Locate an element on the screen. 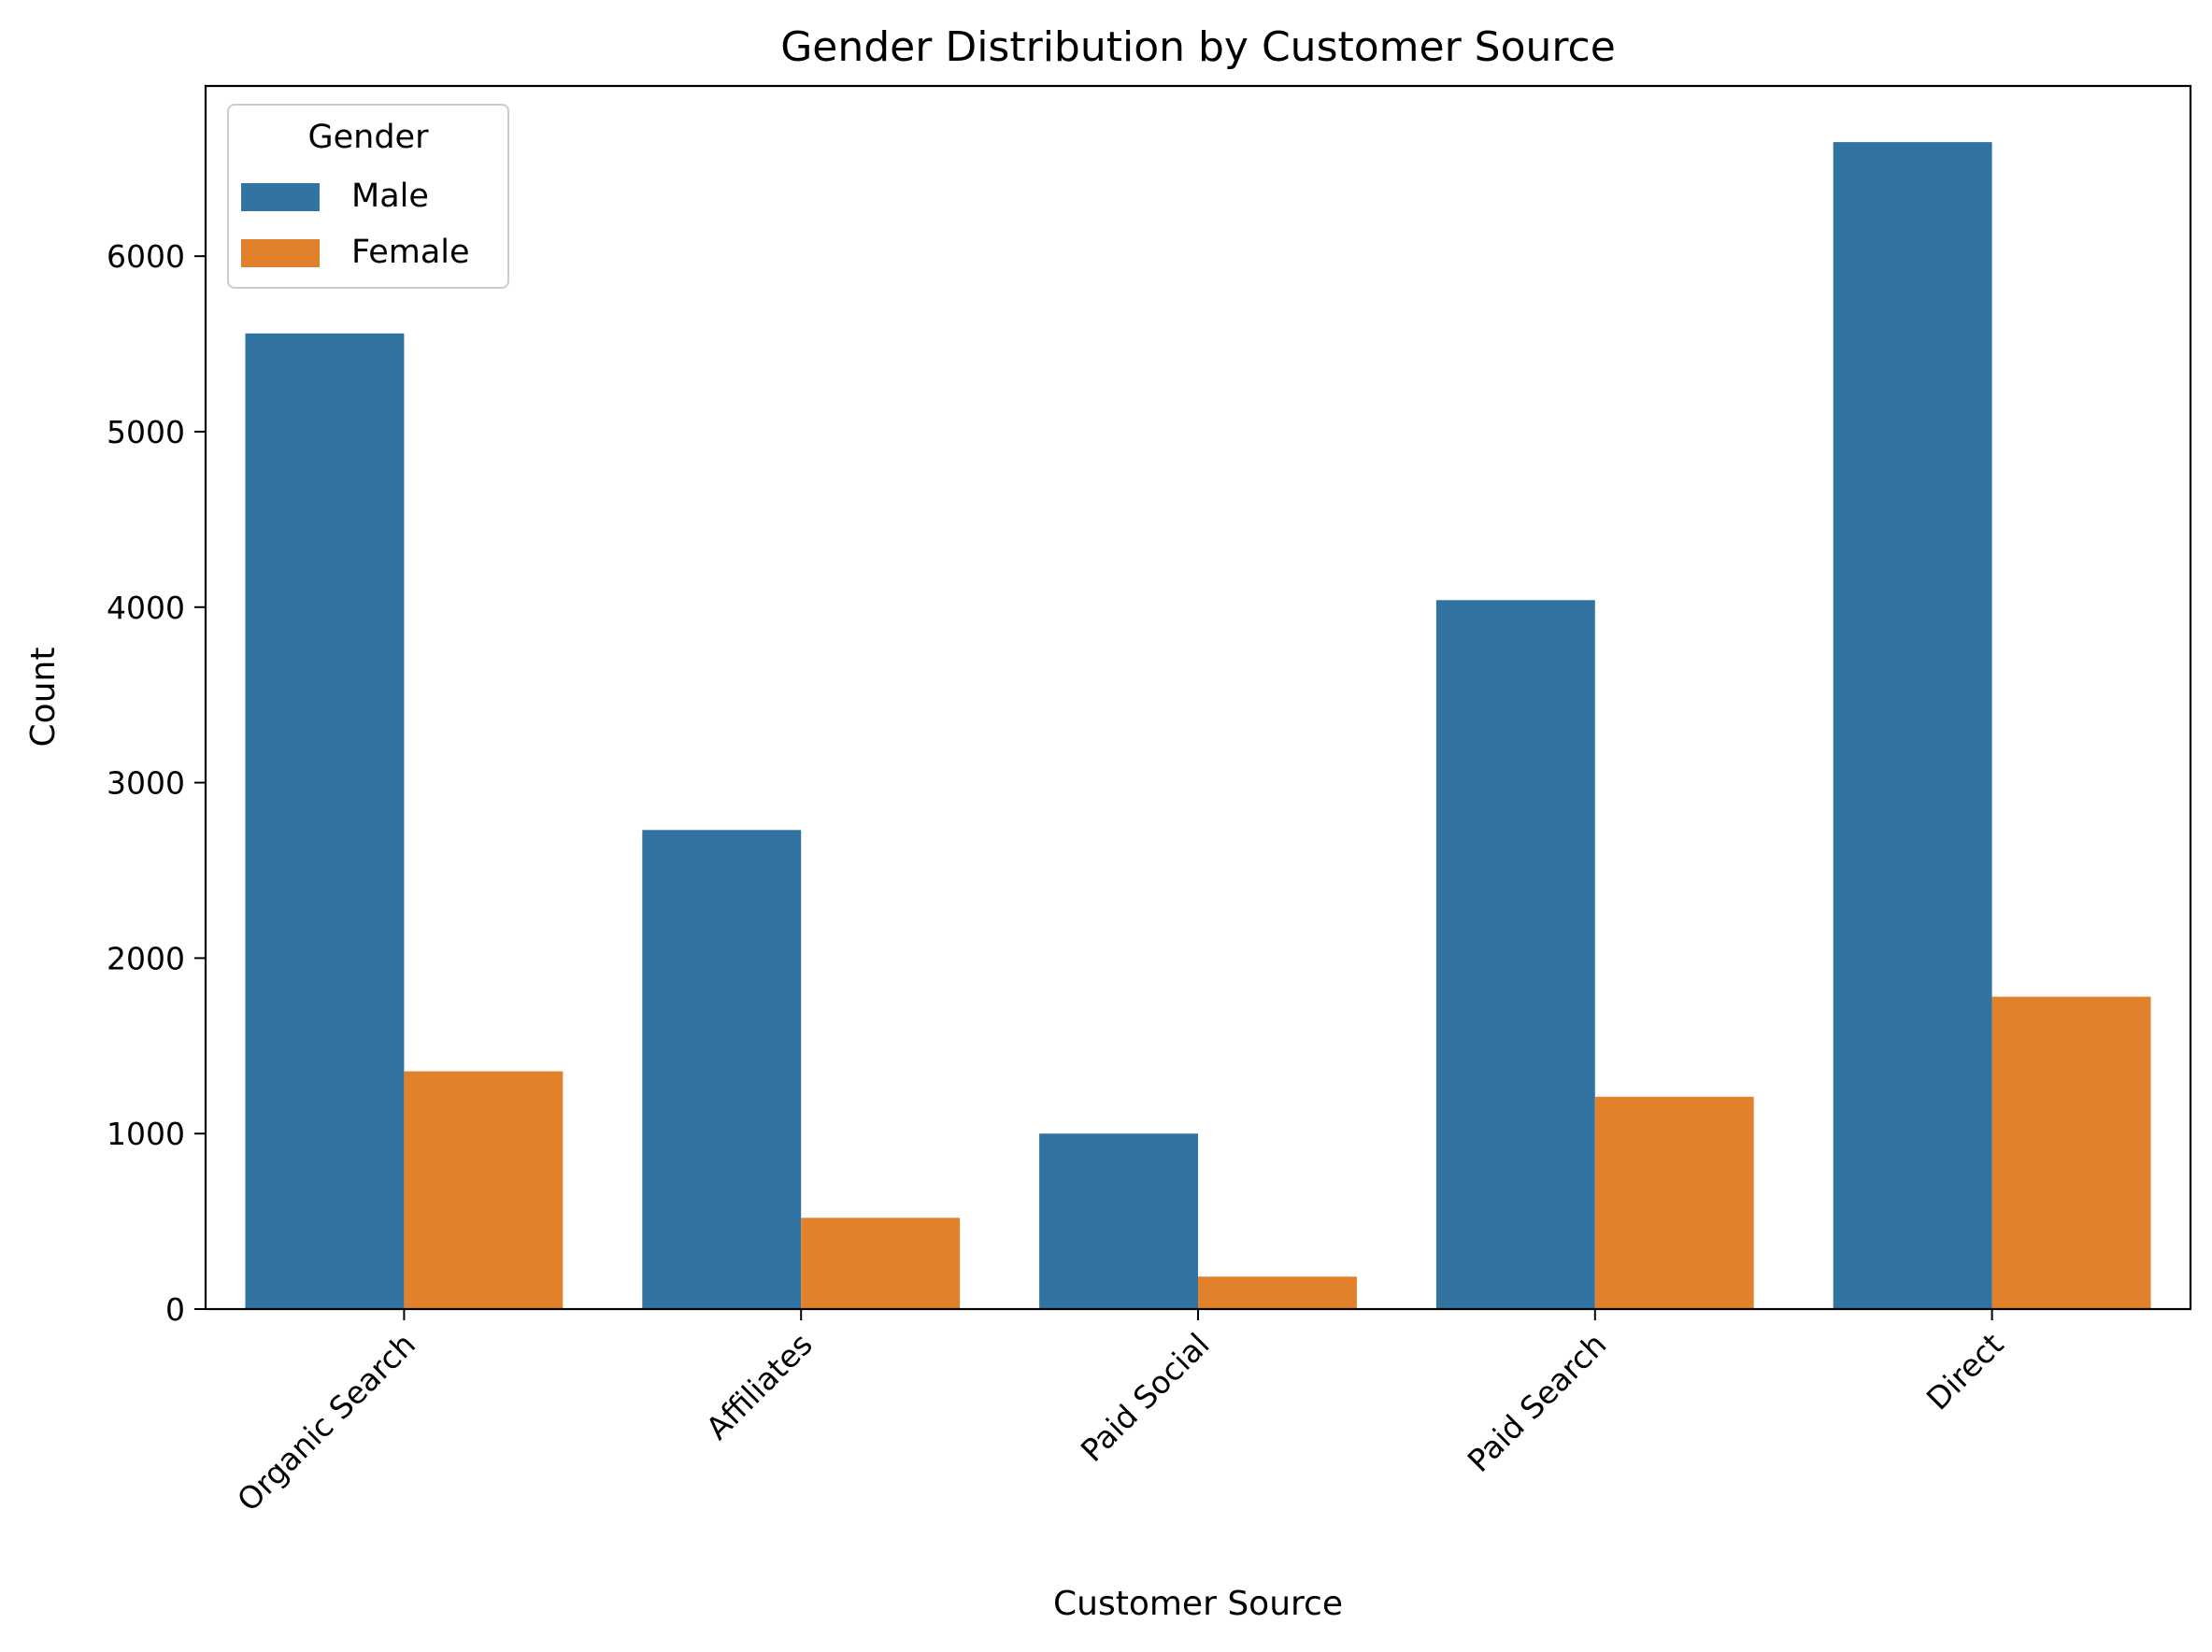 This screenshot has height=1652, width=2212. legend-title: Gender is located at coordinates (369, 138).